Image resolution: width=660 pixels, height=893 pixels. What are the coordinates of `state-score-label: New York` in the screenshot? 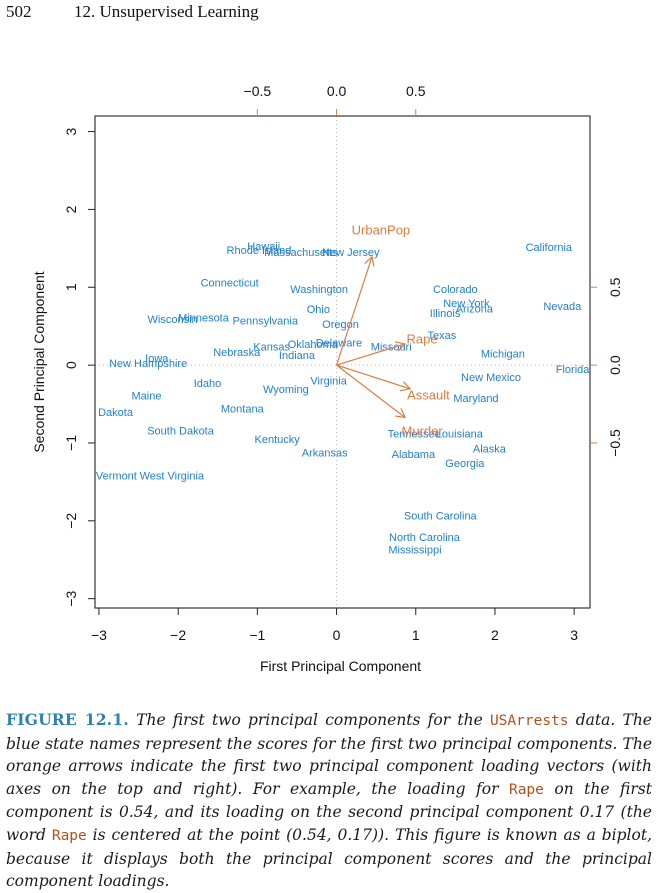 It's located at (466, 304).